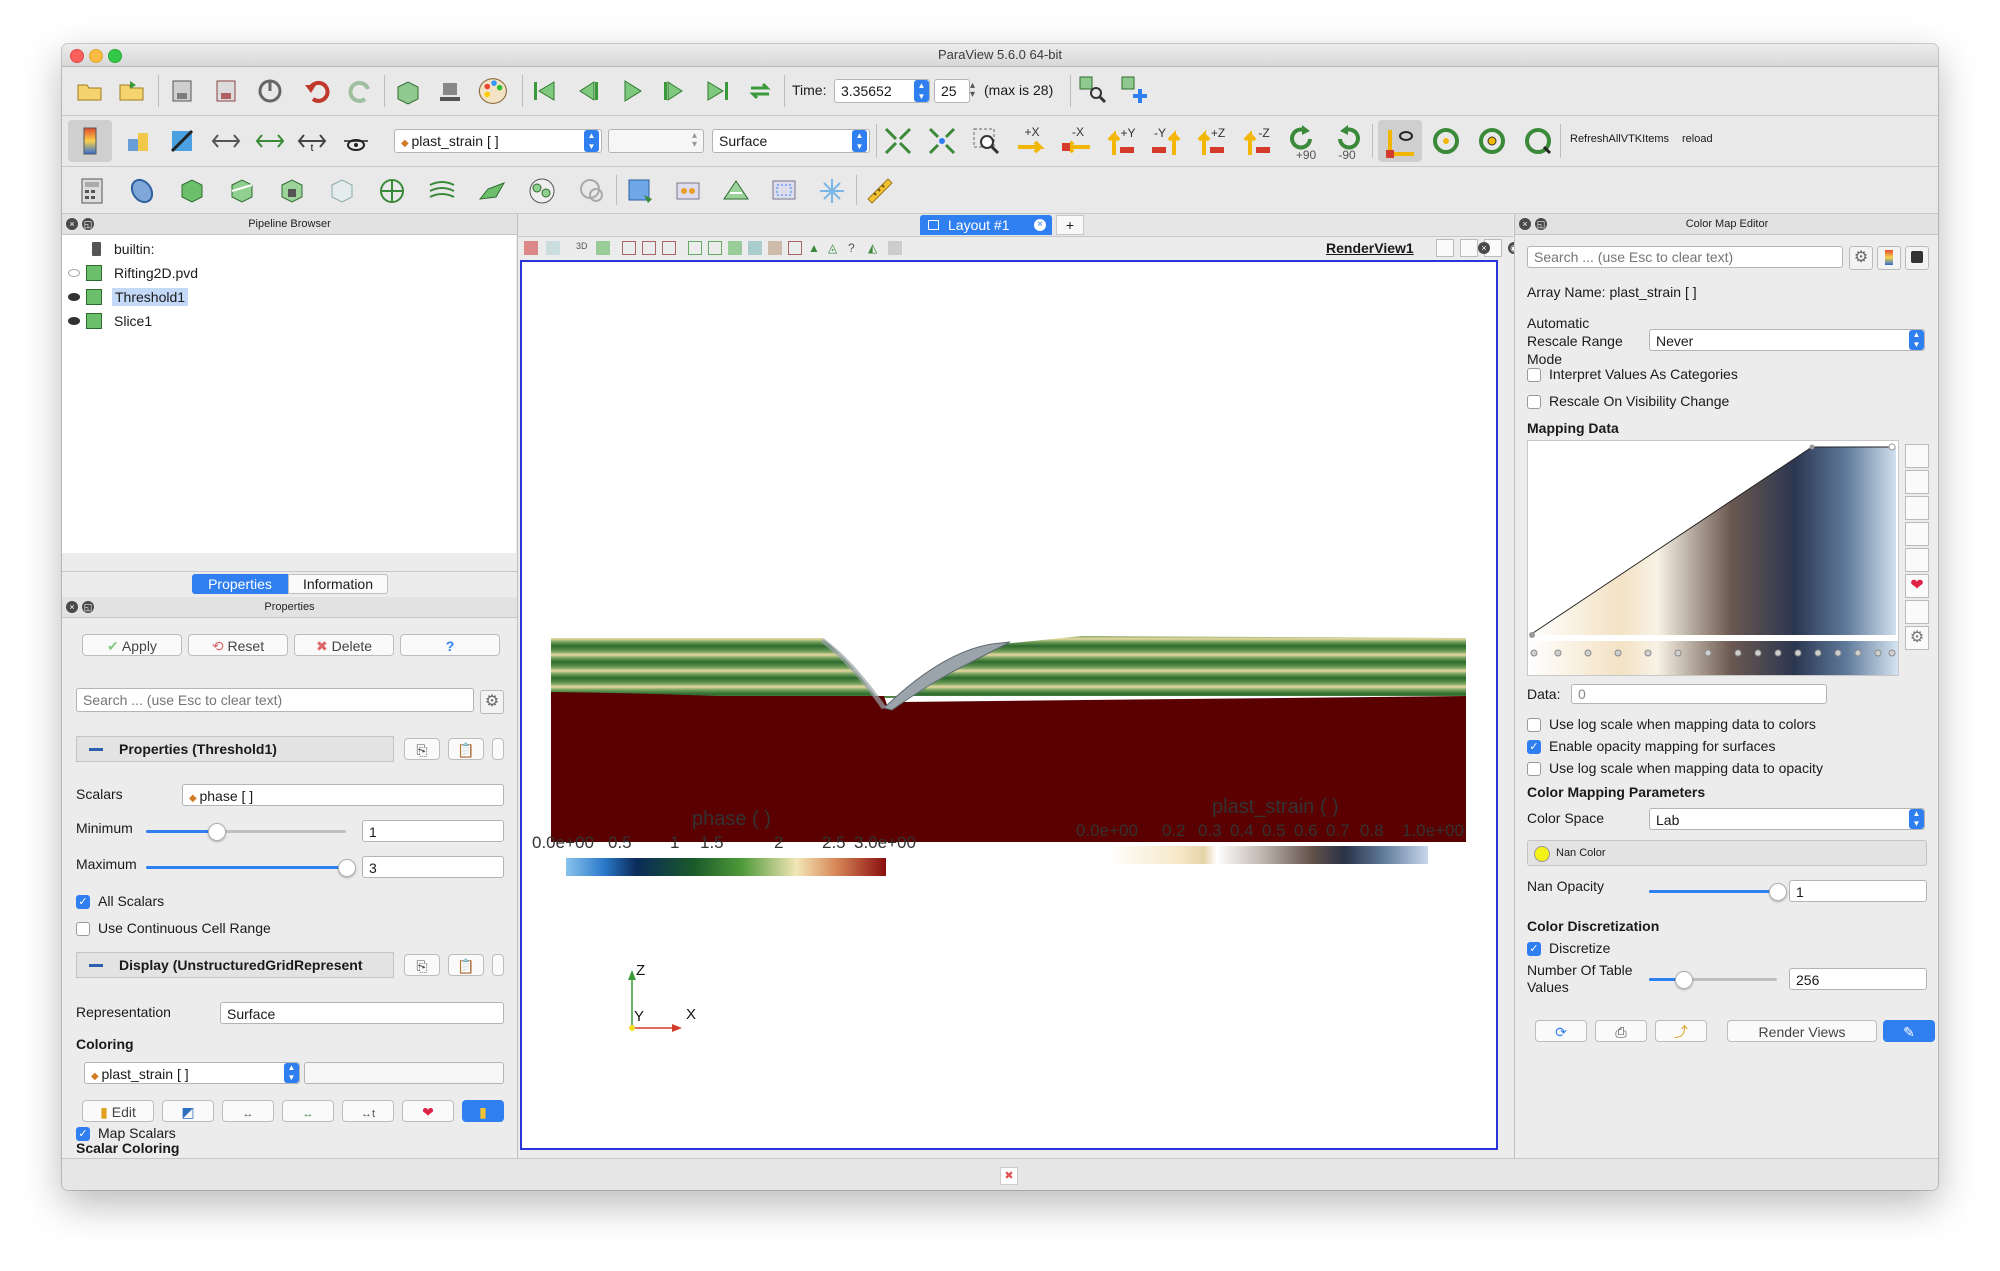 The height and width of the screenshot is (1271, 2000). I want to click on rotate-plus-90-icon: +90, so click(1303, 141).